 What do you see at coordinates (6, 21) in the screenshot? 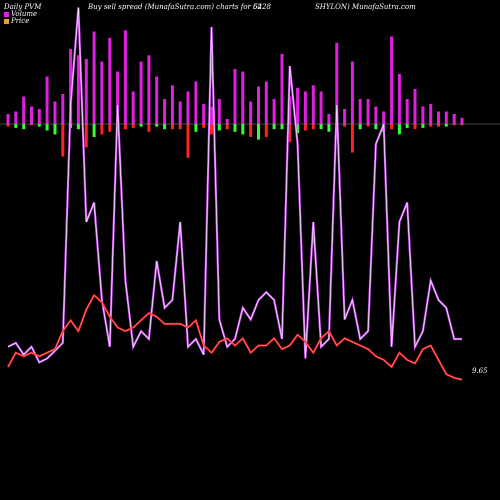
I see `legend-swatch-price` at bounding box center [6, 21].